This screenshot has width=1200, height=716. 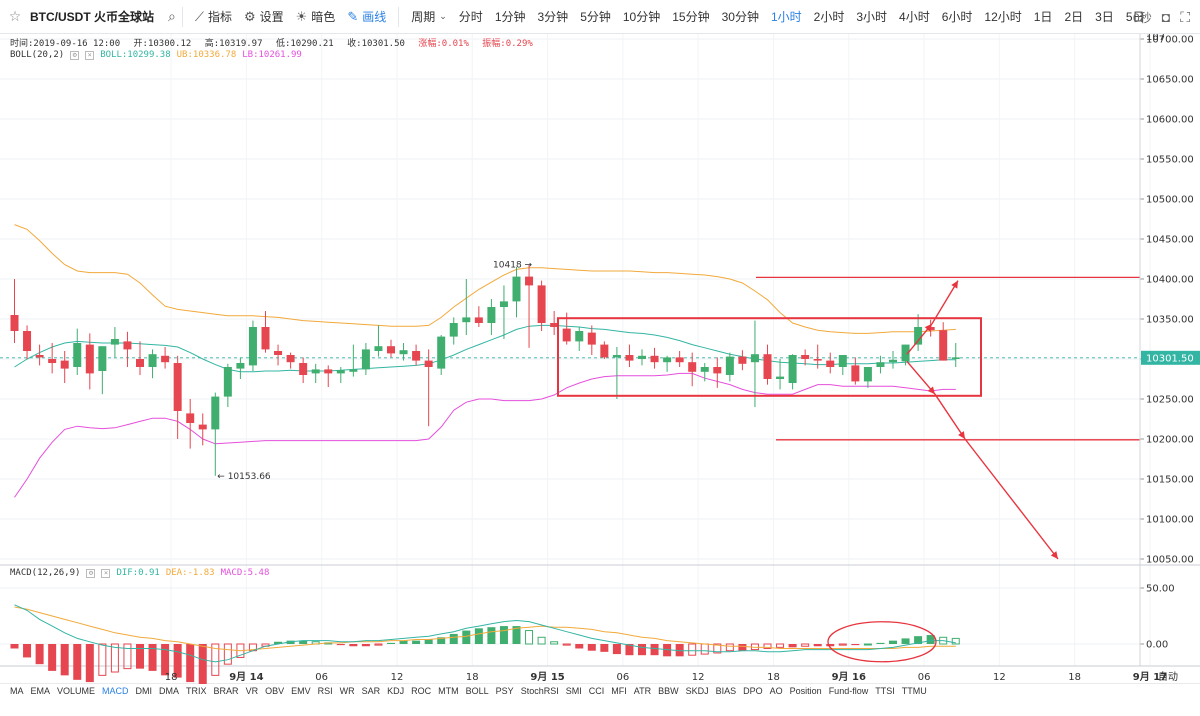 What do you see at coordinates (325, 691) in the screenshot?
I see `indicator-tab: RSI` at bounding box center [325, 691].